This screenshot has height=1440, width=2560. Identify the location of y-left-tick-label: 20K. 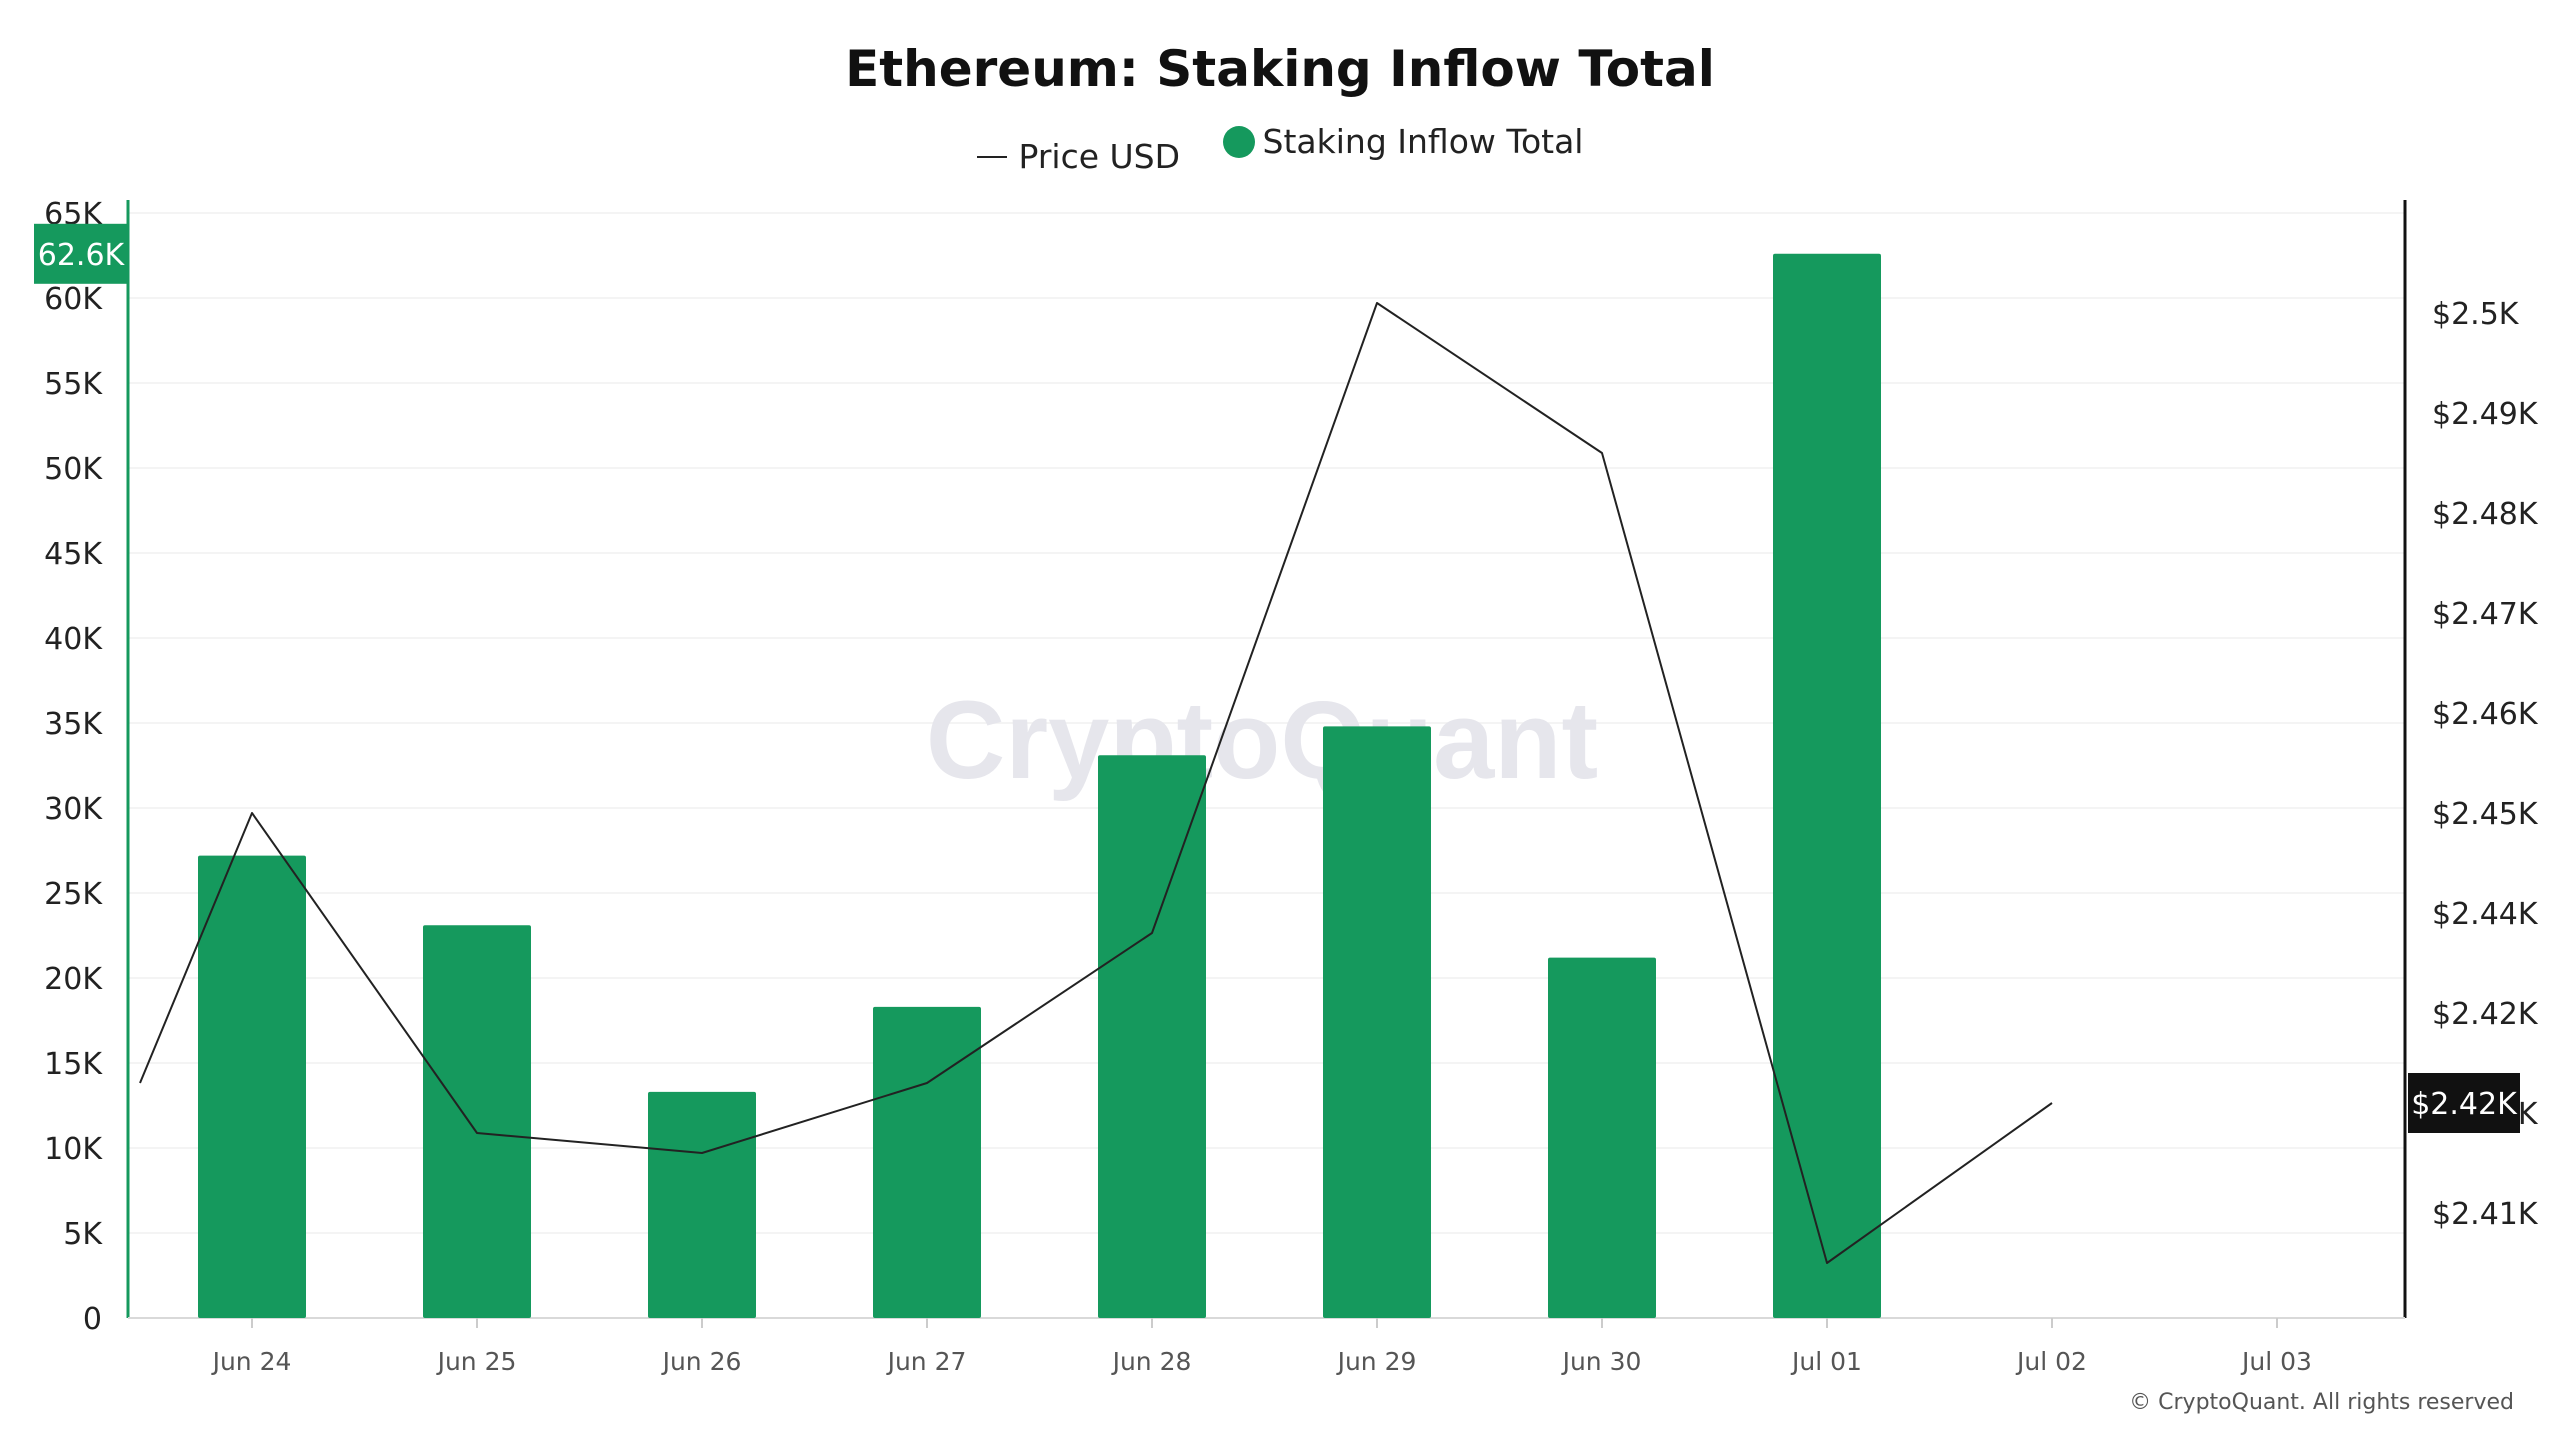
(73, 979).